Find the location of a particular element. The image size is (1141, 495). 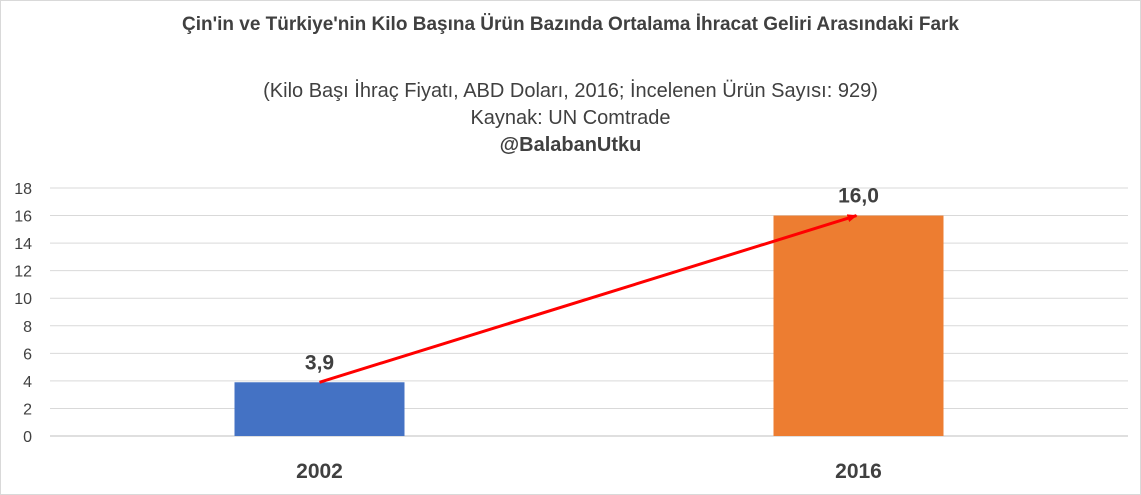

x-tick-label: 2016 is located at coordinates (858, 471).